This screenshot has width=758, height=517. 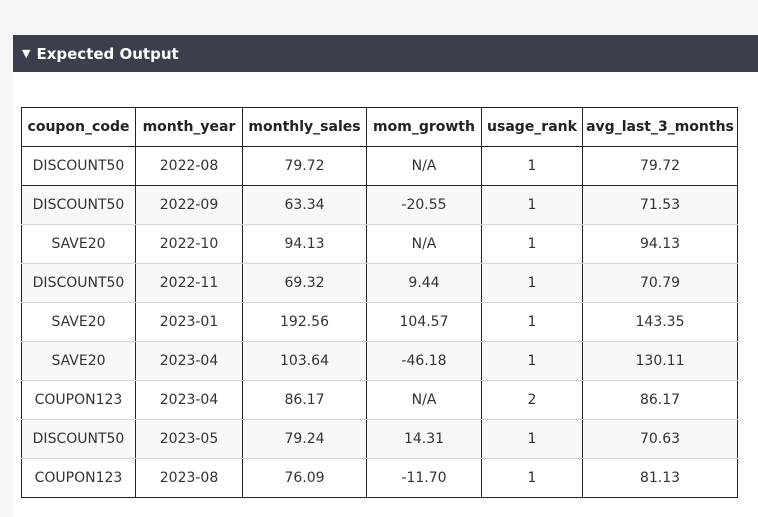 I want to click on table-cell: 76.09, so click(x=304, y=478).